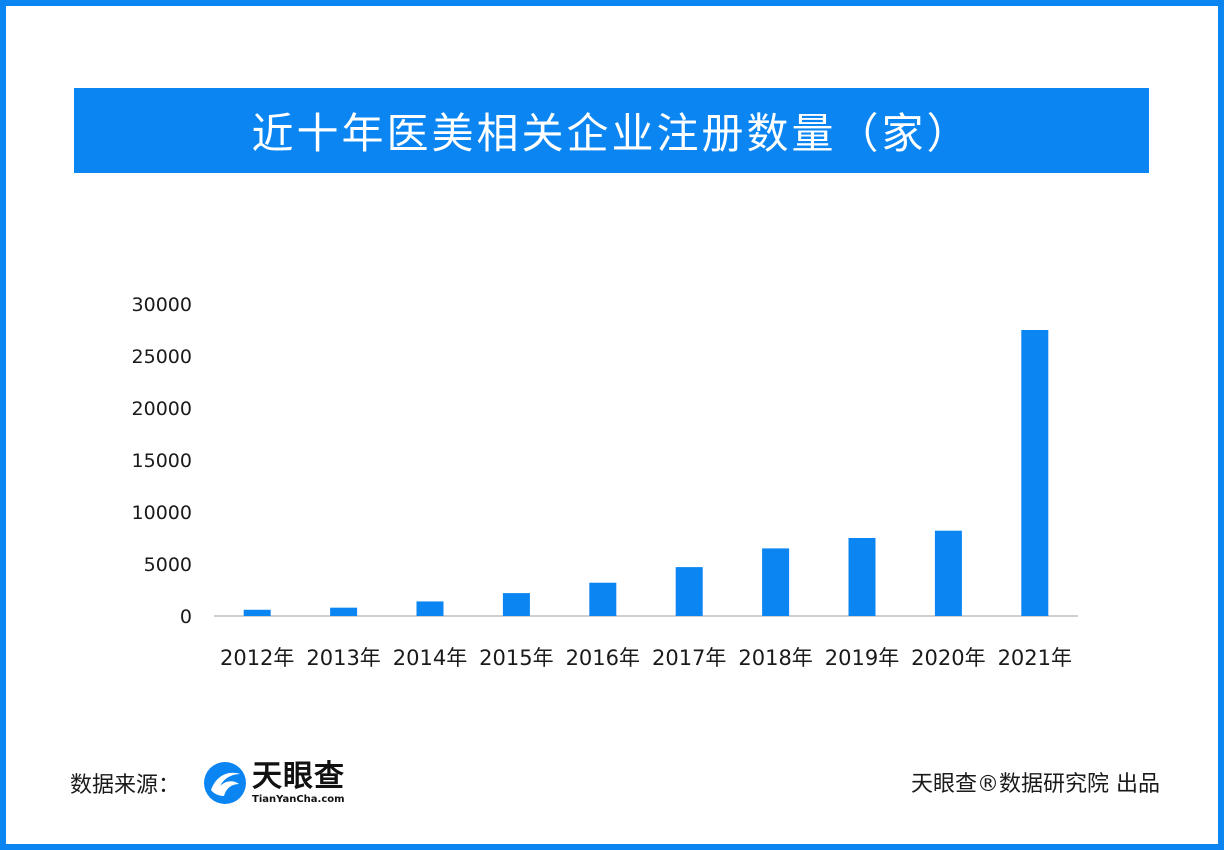 This screenshot has height=850, width=1224. What do you see at coordinates (186, 617) in the screenshot?
I see `y-tick-label: 0` at bounding box center [186, 617].